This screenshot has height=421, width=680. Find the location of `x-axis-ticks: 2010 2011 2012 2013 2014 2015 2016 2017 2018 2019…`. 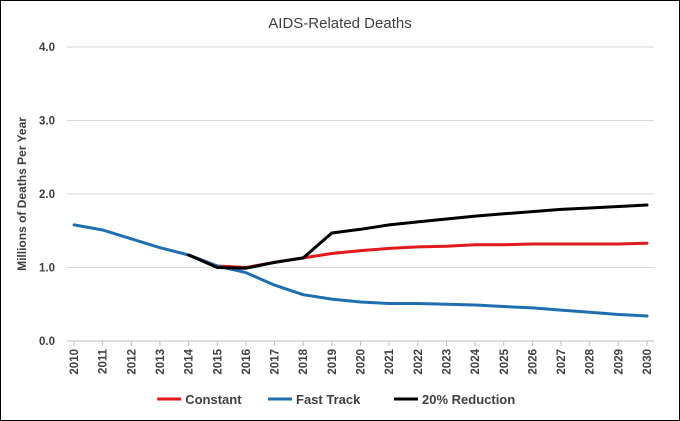

x-axis-ticks: 2010 2011 2012 2013 2014 2015 2016 2017 2018 2019… is located at coordinates (361, 358).